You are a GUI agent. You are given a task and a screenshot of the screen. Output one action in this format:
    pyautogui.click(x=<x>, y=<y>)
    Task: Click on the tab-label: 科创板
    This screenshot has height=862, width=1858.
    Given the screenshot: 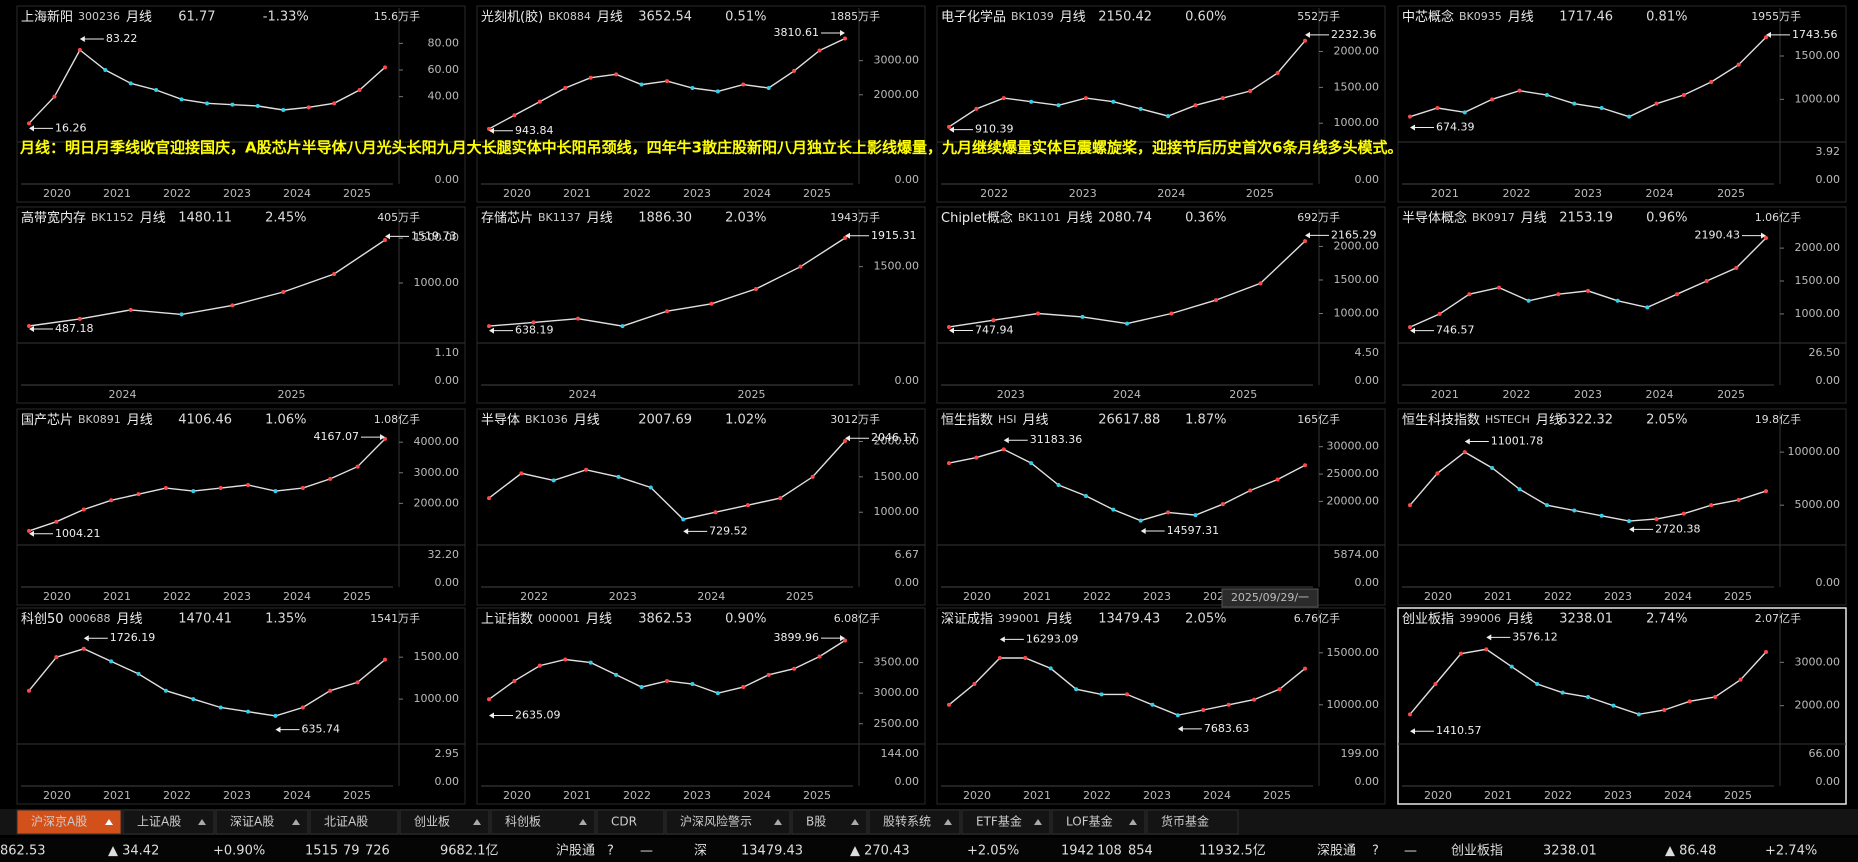 What is the action you would take?
    pyautogui.click(x=523, y=822)
    